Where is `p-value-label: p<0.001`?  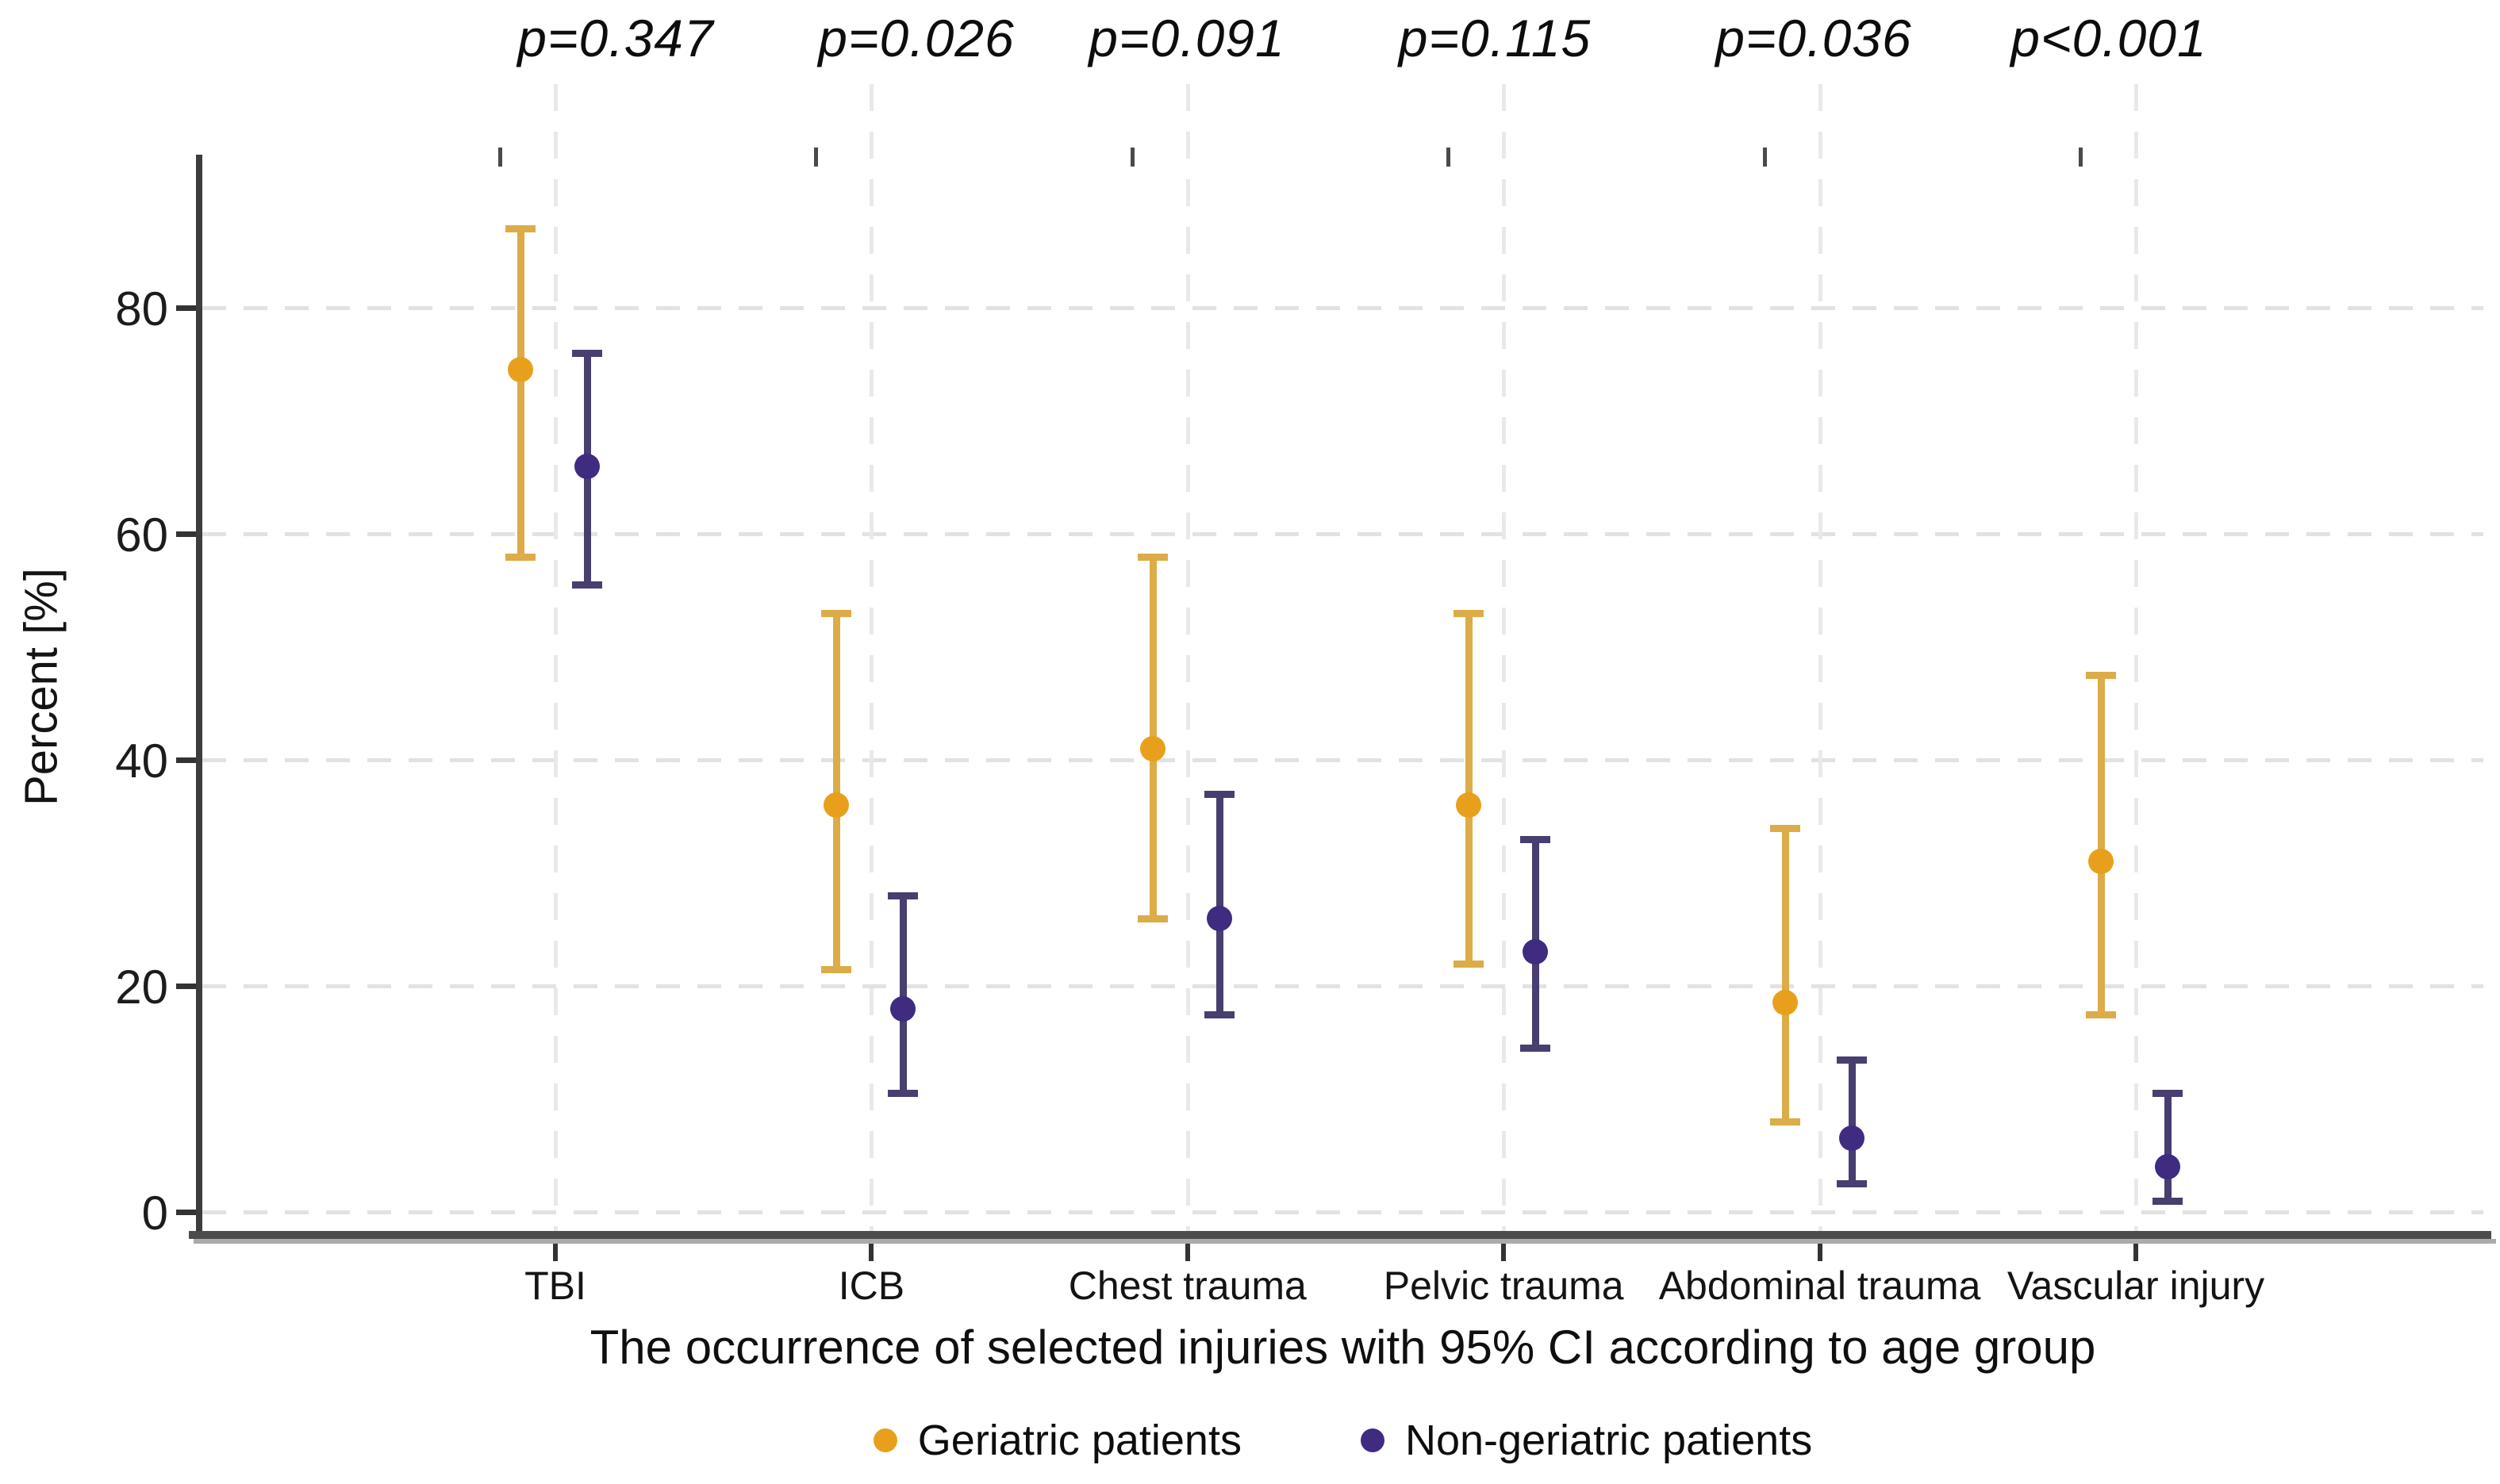
p-value-label: p<0.001 is located at coordinates (2108, 38).